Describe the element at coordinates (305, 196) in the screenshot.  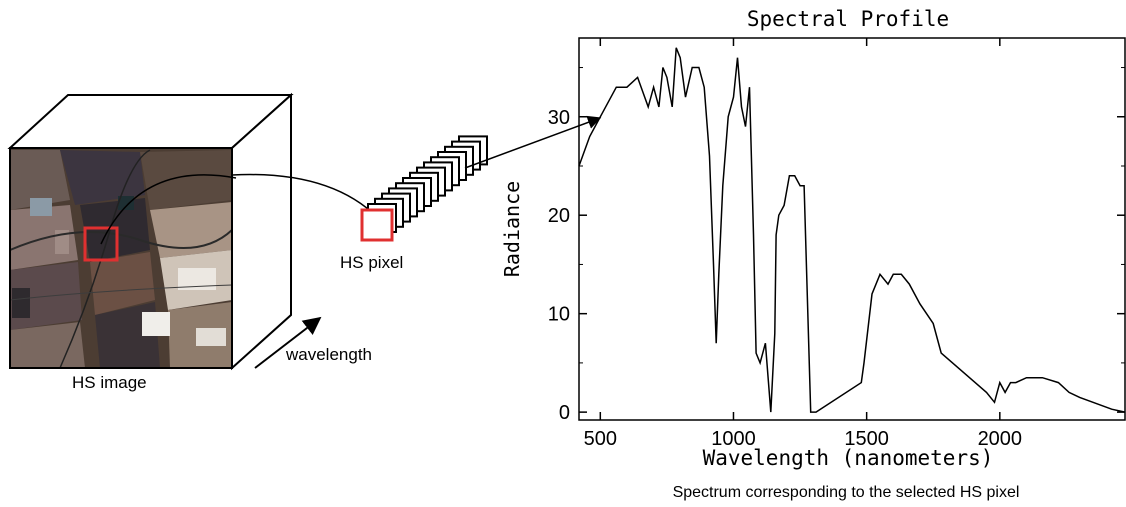
I see `cube-to-pixel-arrow` at that location.